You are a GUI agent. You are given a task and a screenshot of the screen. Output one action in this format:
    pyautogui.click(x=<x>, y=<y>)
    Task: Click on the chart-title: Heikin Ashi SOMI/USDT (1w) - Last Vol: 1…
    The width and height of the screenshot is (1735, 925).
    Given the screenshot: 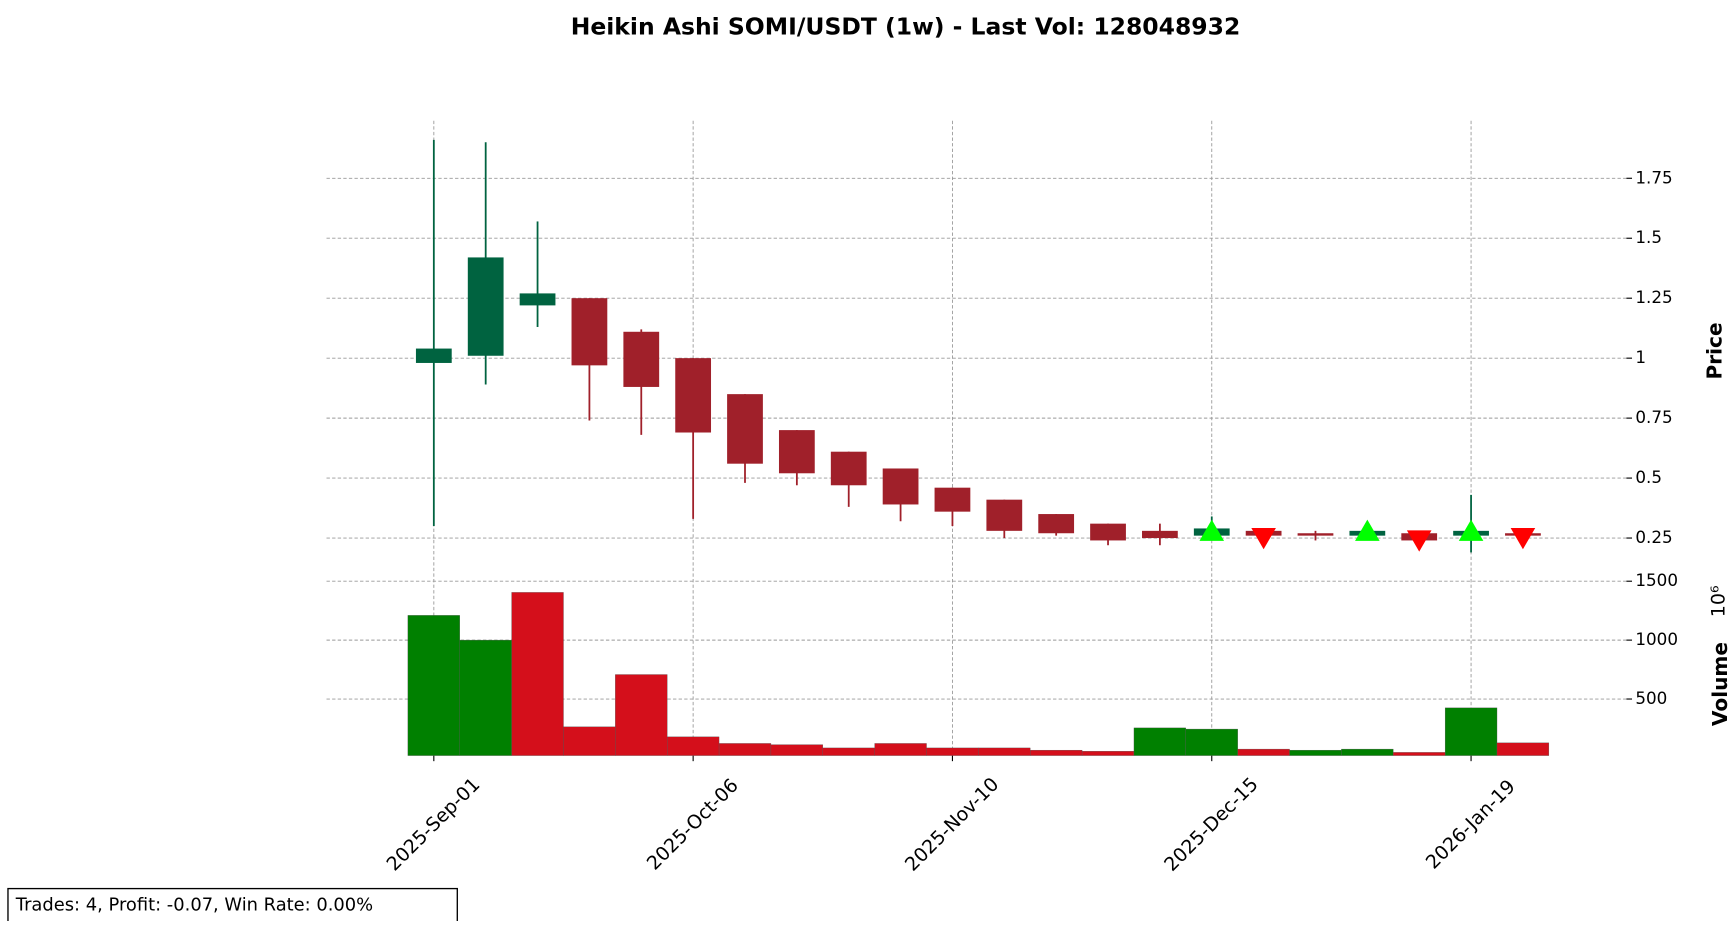 What is the action you would take?
    pyautogui.click(x=906, y=26)
    